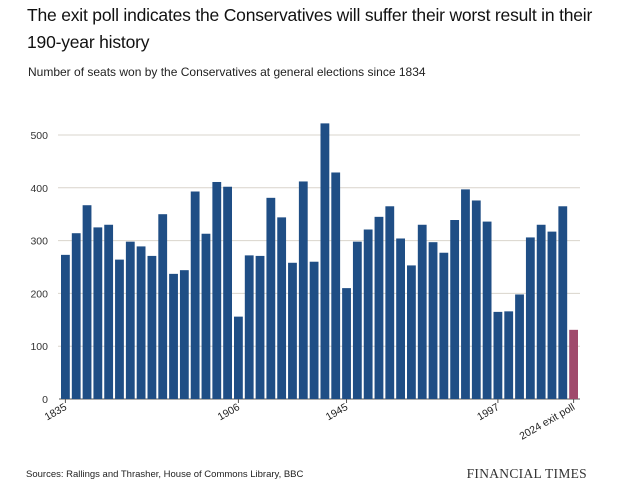  I want to click on y-tick-label: 500, so click(39, 136).